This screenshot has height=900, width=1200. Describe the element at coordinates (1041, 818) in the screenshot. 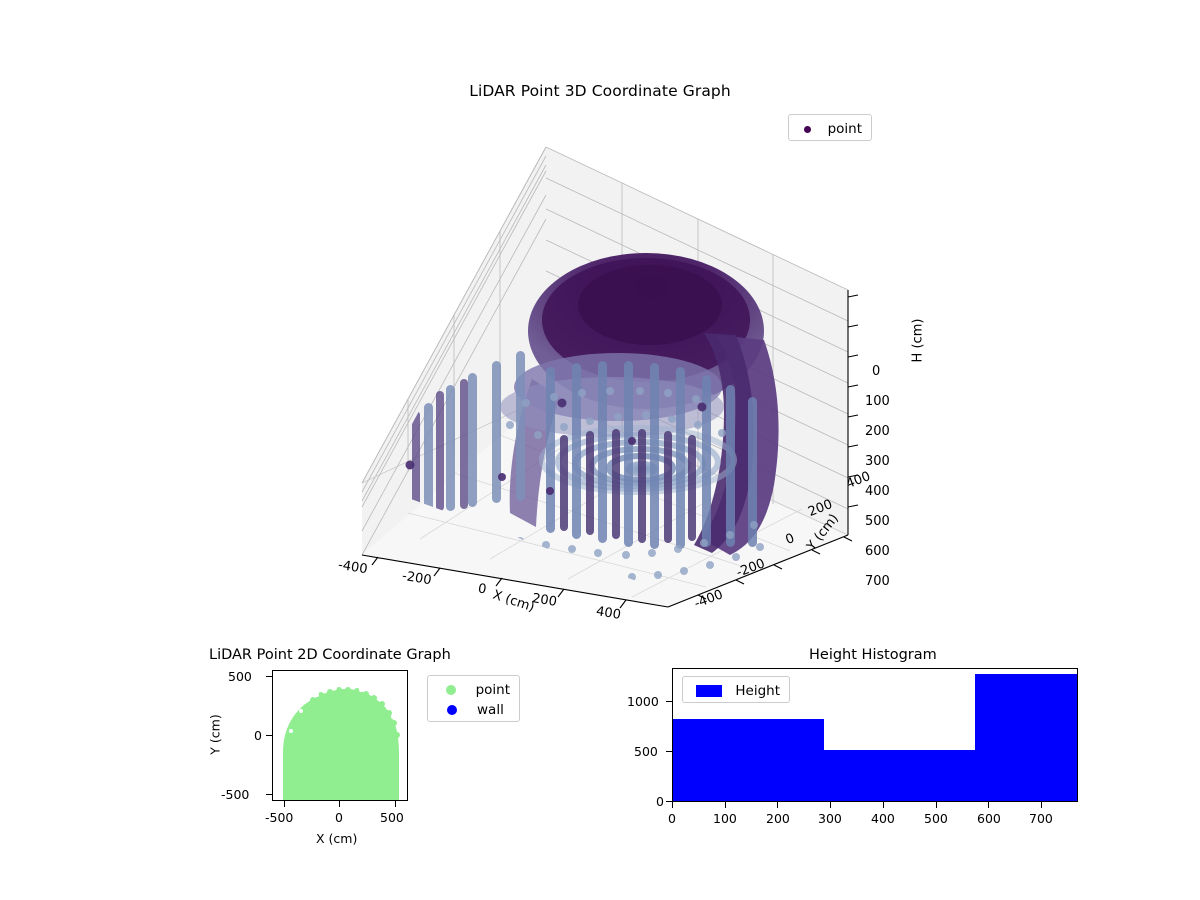

I see `hist-xtick-700: 700` at that location.